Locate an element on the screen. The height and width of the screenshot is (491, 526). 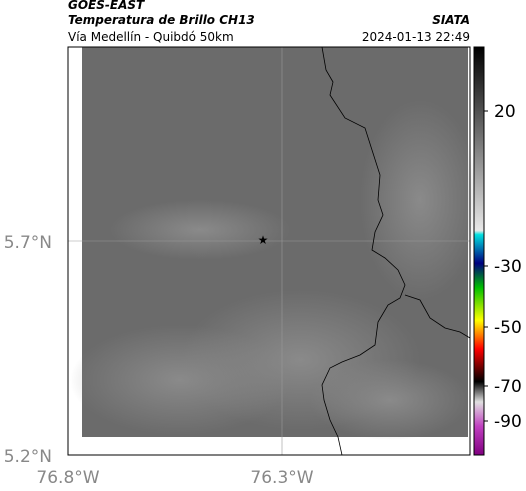
lon-label: 76.3°W is located at coordinates (281, 478).